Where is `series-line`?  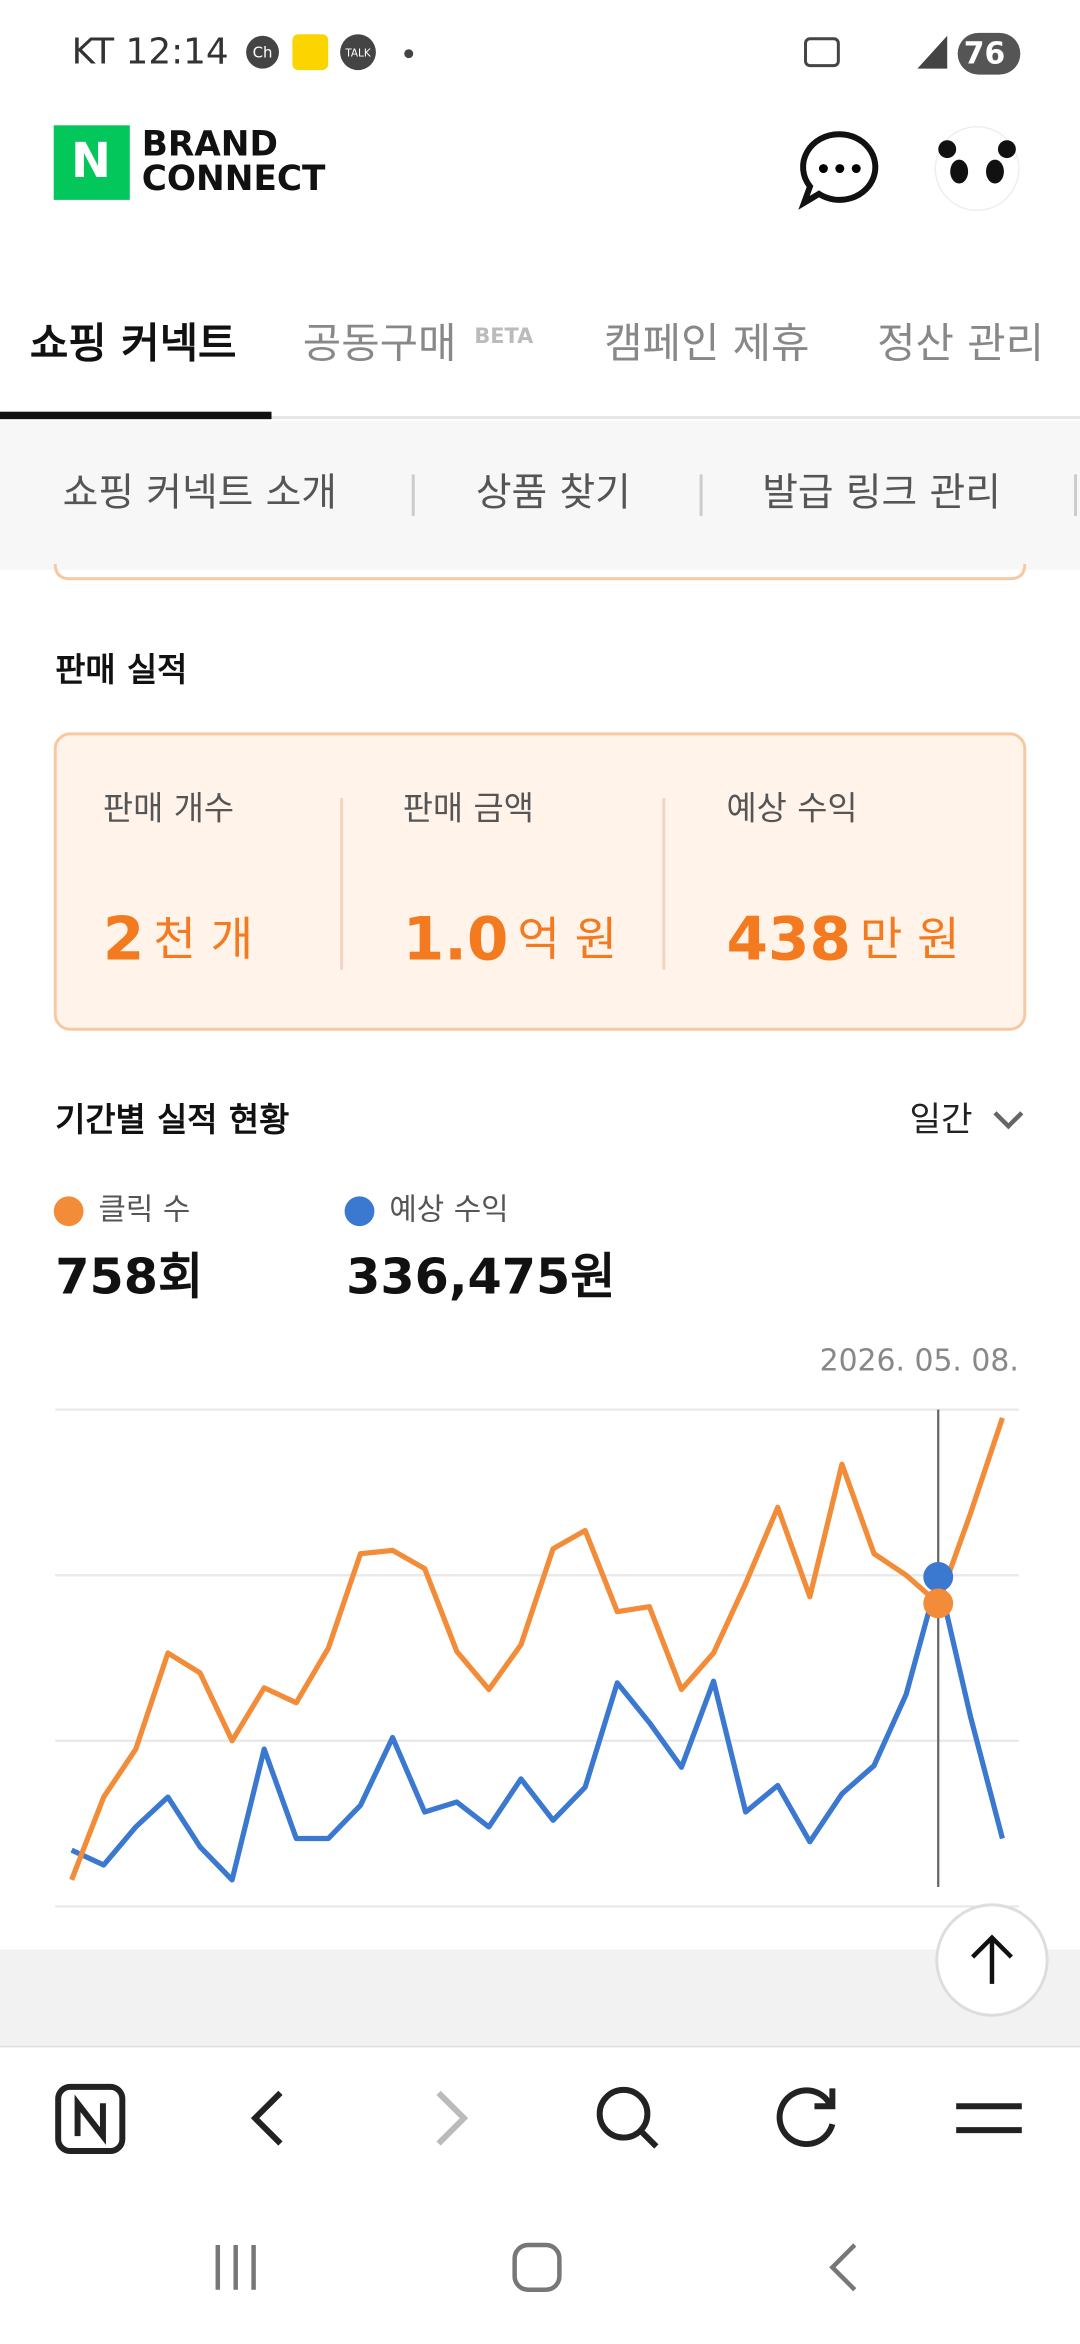
series-line is located at coordinates (537, 1728).